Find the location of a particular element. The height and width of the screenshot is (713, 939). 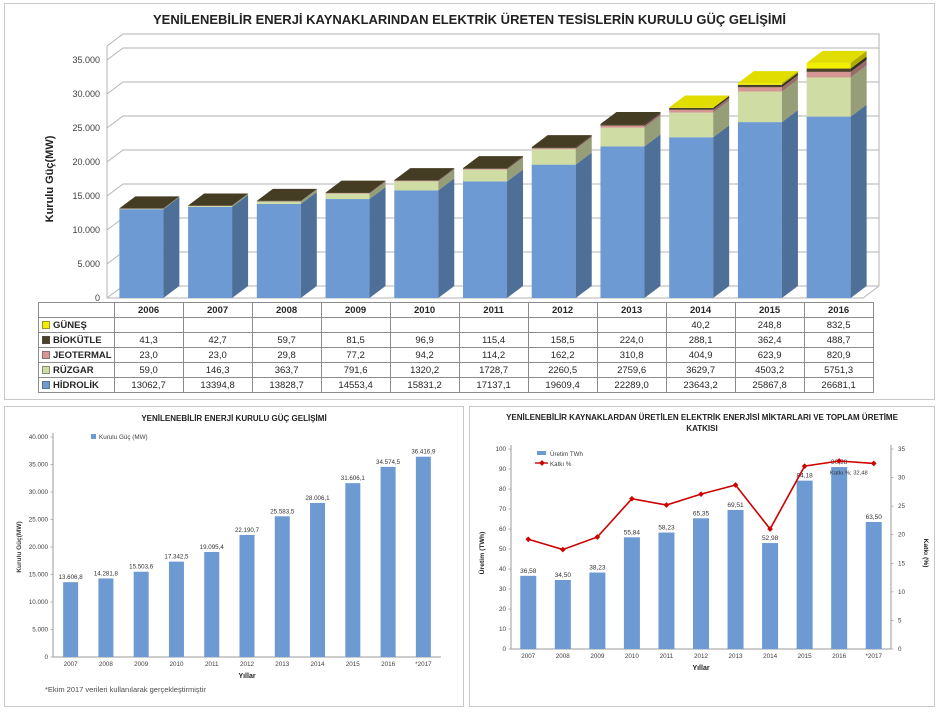

year-header-cell: 2013 is located at coordinates (631, 310).